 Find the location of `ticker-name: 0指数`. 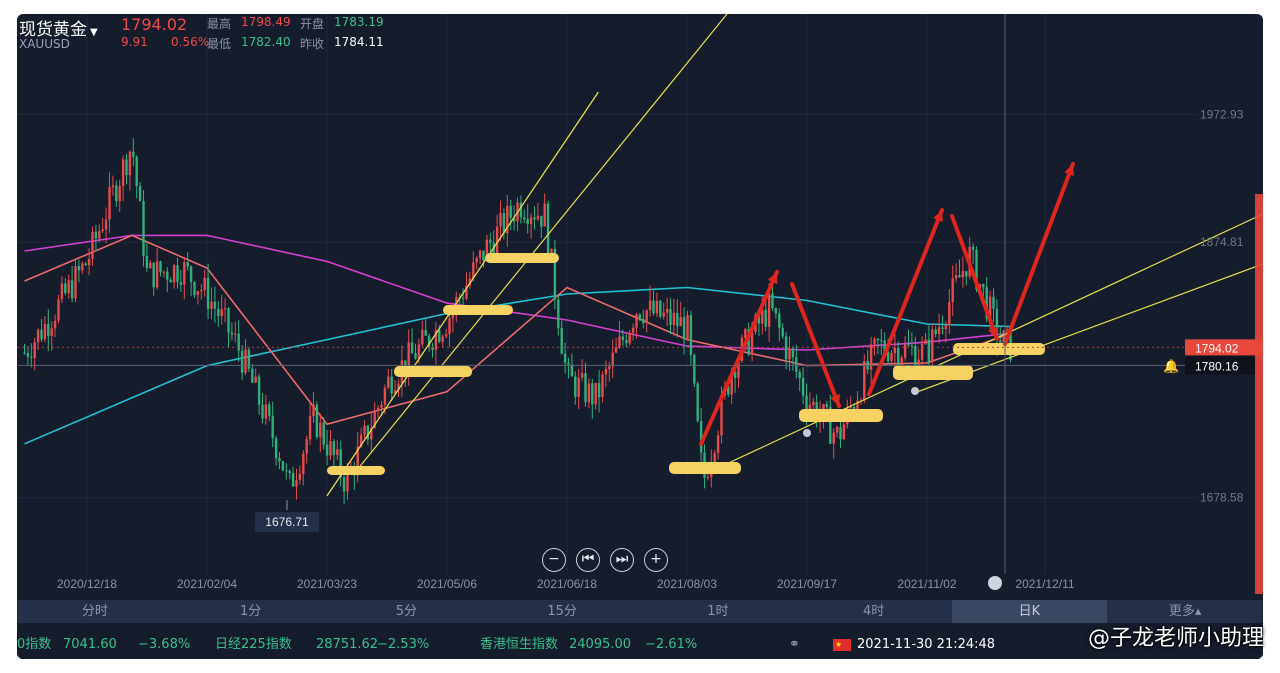

ticker-name: 0指数 is located at coordinates (34, 644).